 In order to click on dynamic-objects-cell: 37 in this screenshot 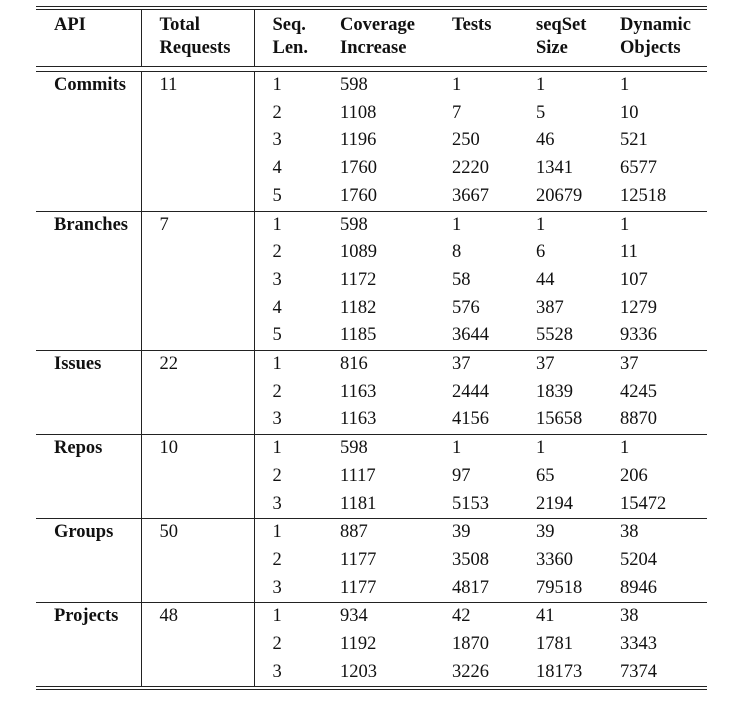, I will do `click(654, 364)`.